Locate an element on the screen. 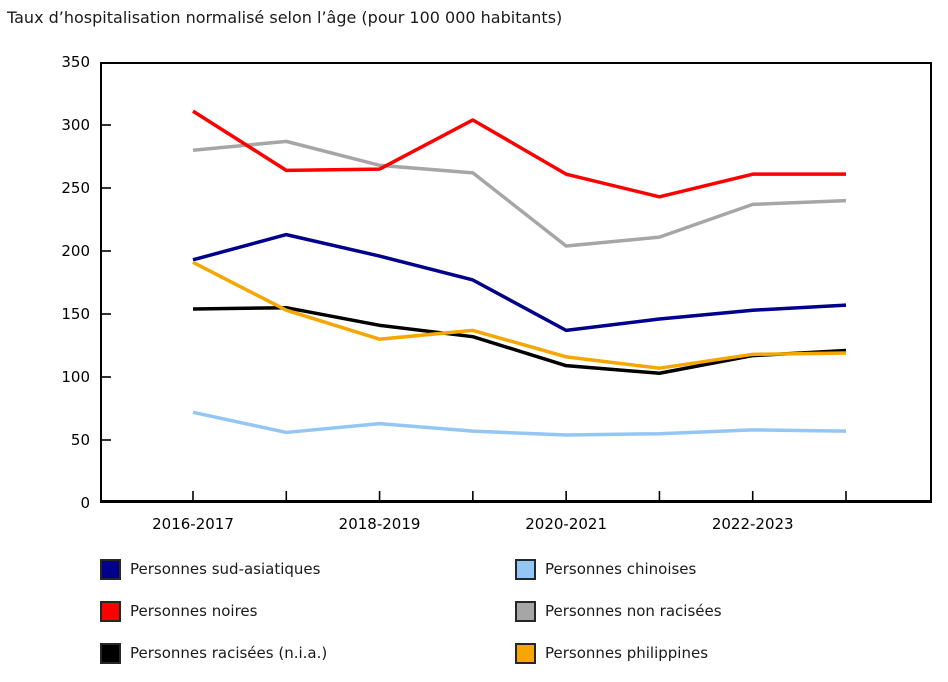 Image resolution: width=948 pixels, height=682 pixels. y-tick-label: 350 is located at coordinates (75, 62).